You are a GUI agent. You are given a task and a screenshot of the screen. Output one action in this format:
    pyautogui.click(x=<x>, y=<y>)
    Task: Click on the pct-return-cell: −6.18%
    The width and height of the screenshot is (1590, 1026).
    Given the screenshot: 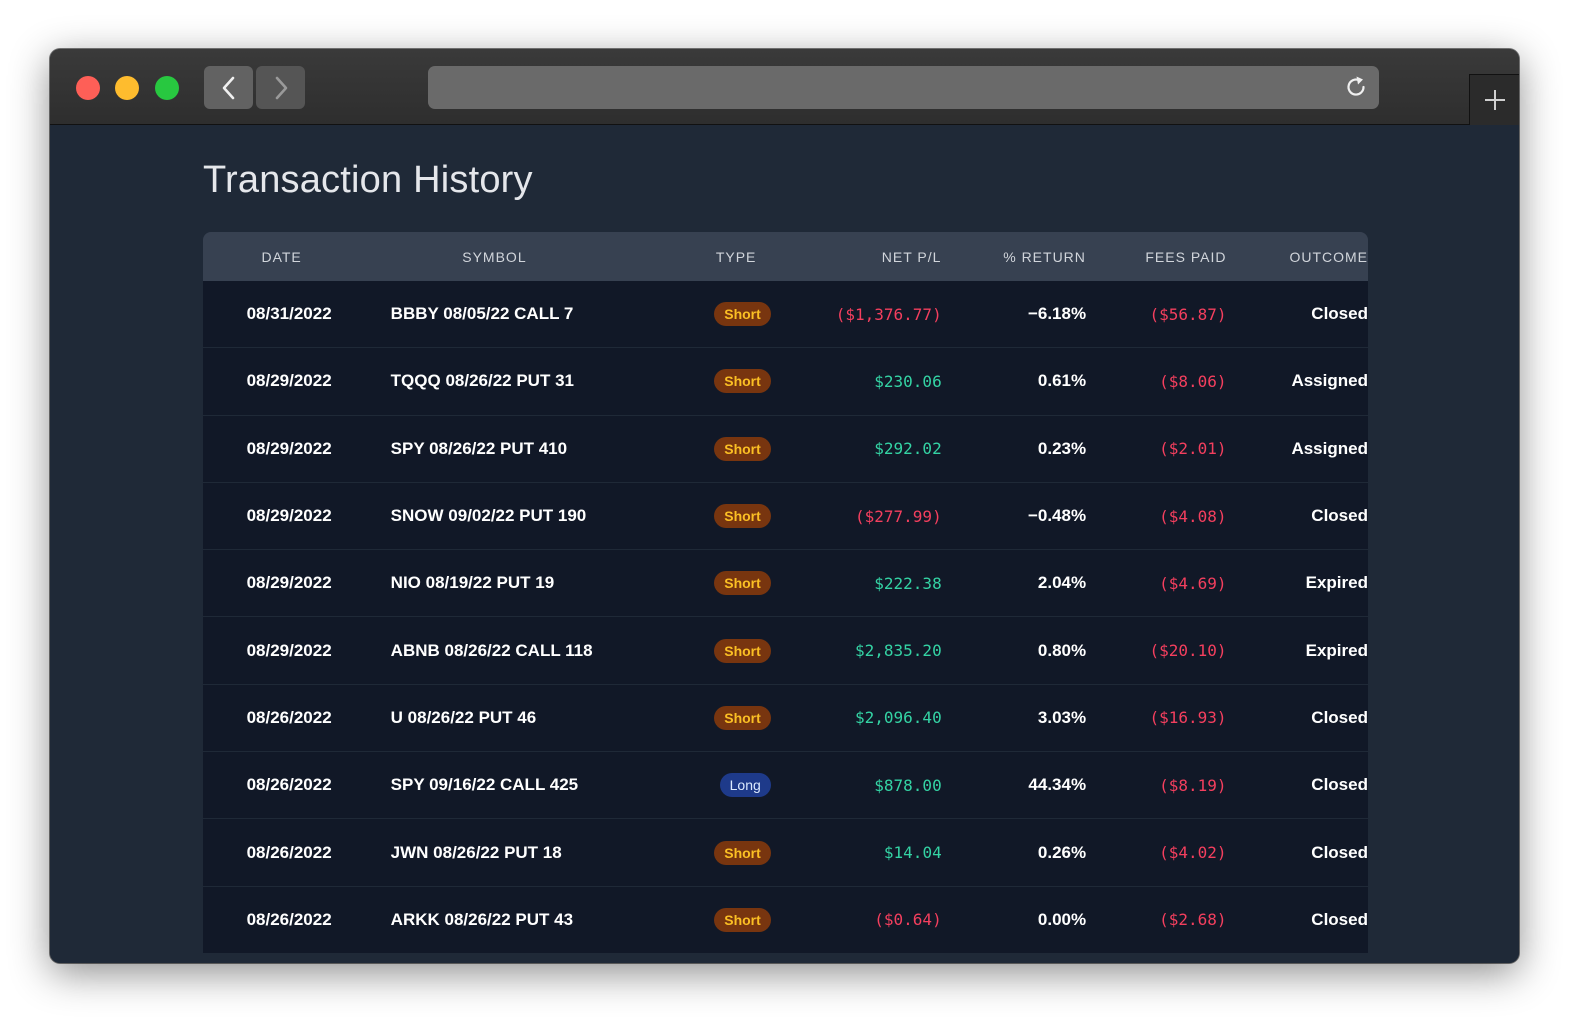 What is the action you would take?
    pyautogui.click(x=1057, y=314)
    